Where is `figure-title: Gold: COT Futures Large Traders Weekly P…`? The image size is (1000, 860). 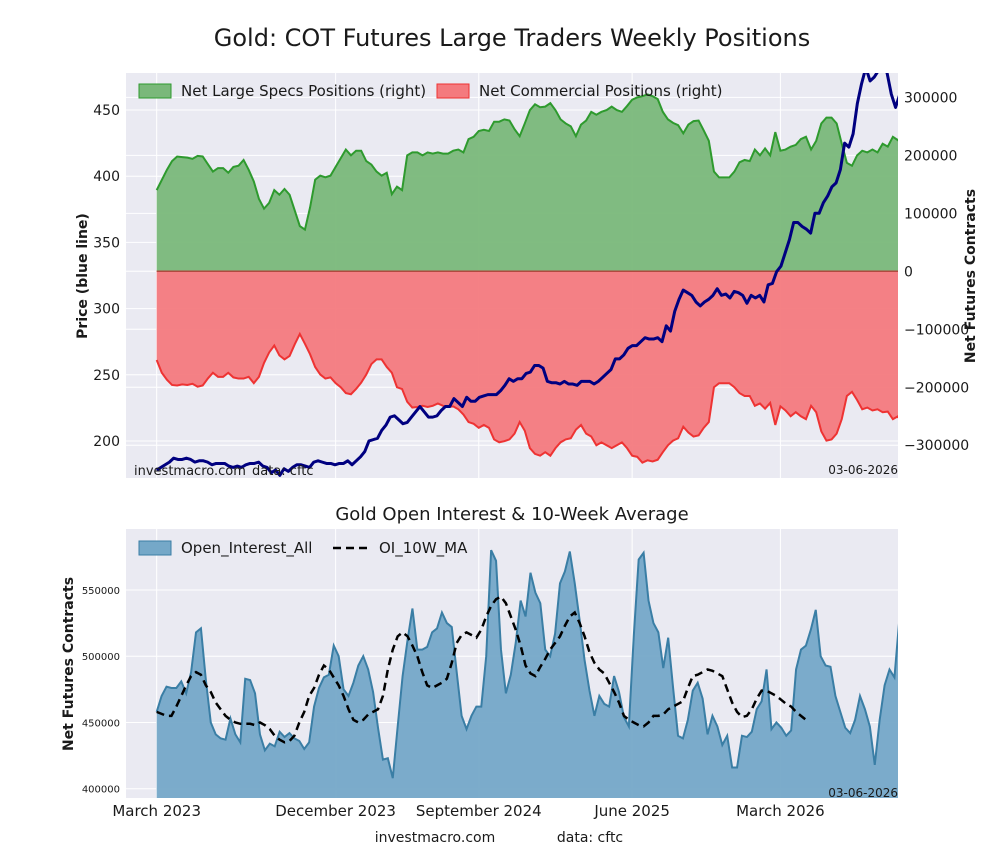
figure-title: Gold: COT Futures Large Traders Weekly P… is located at coordinates (512, 38).